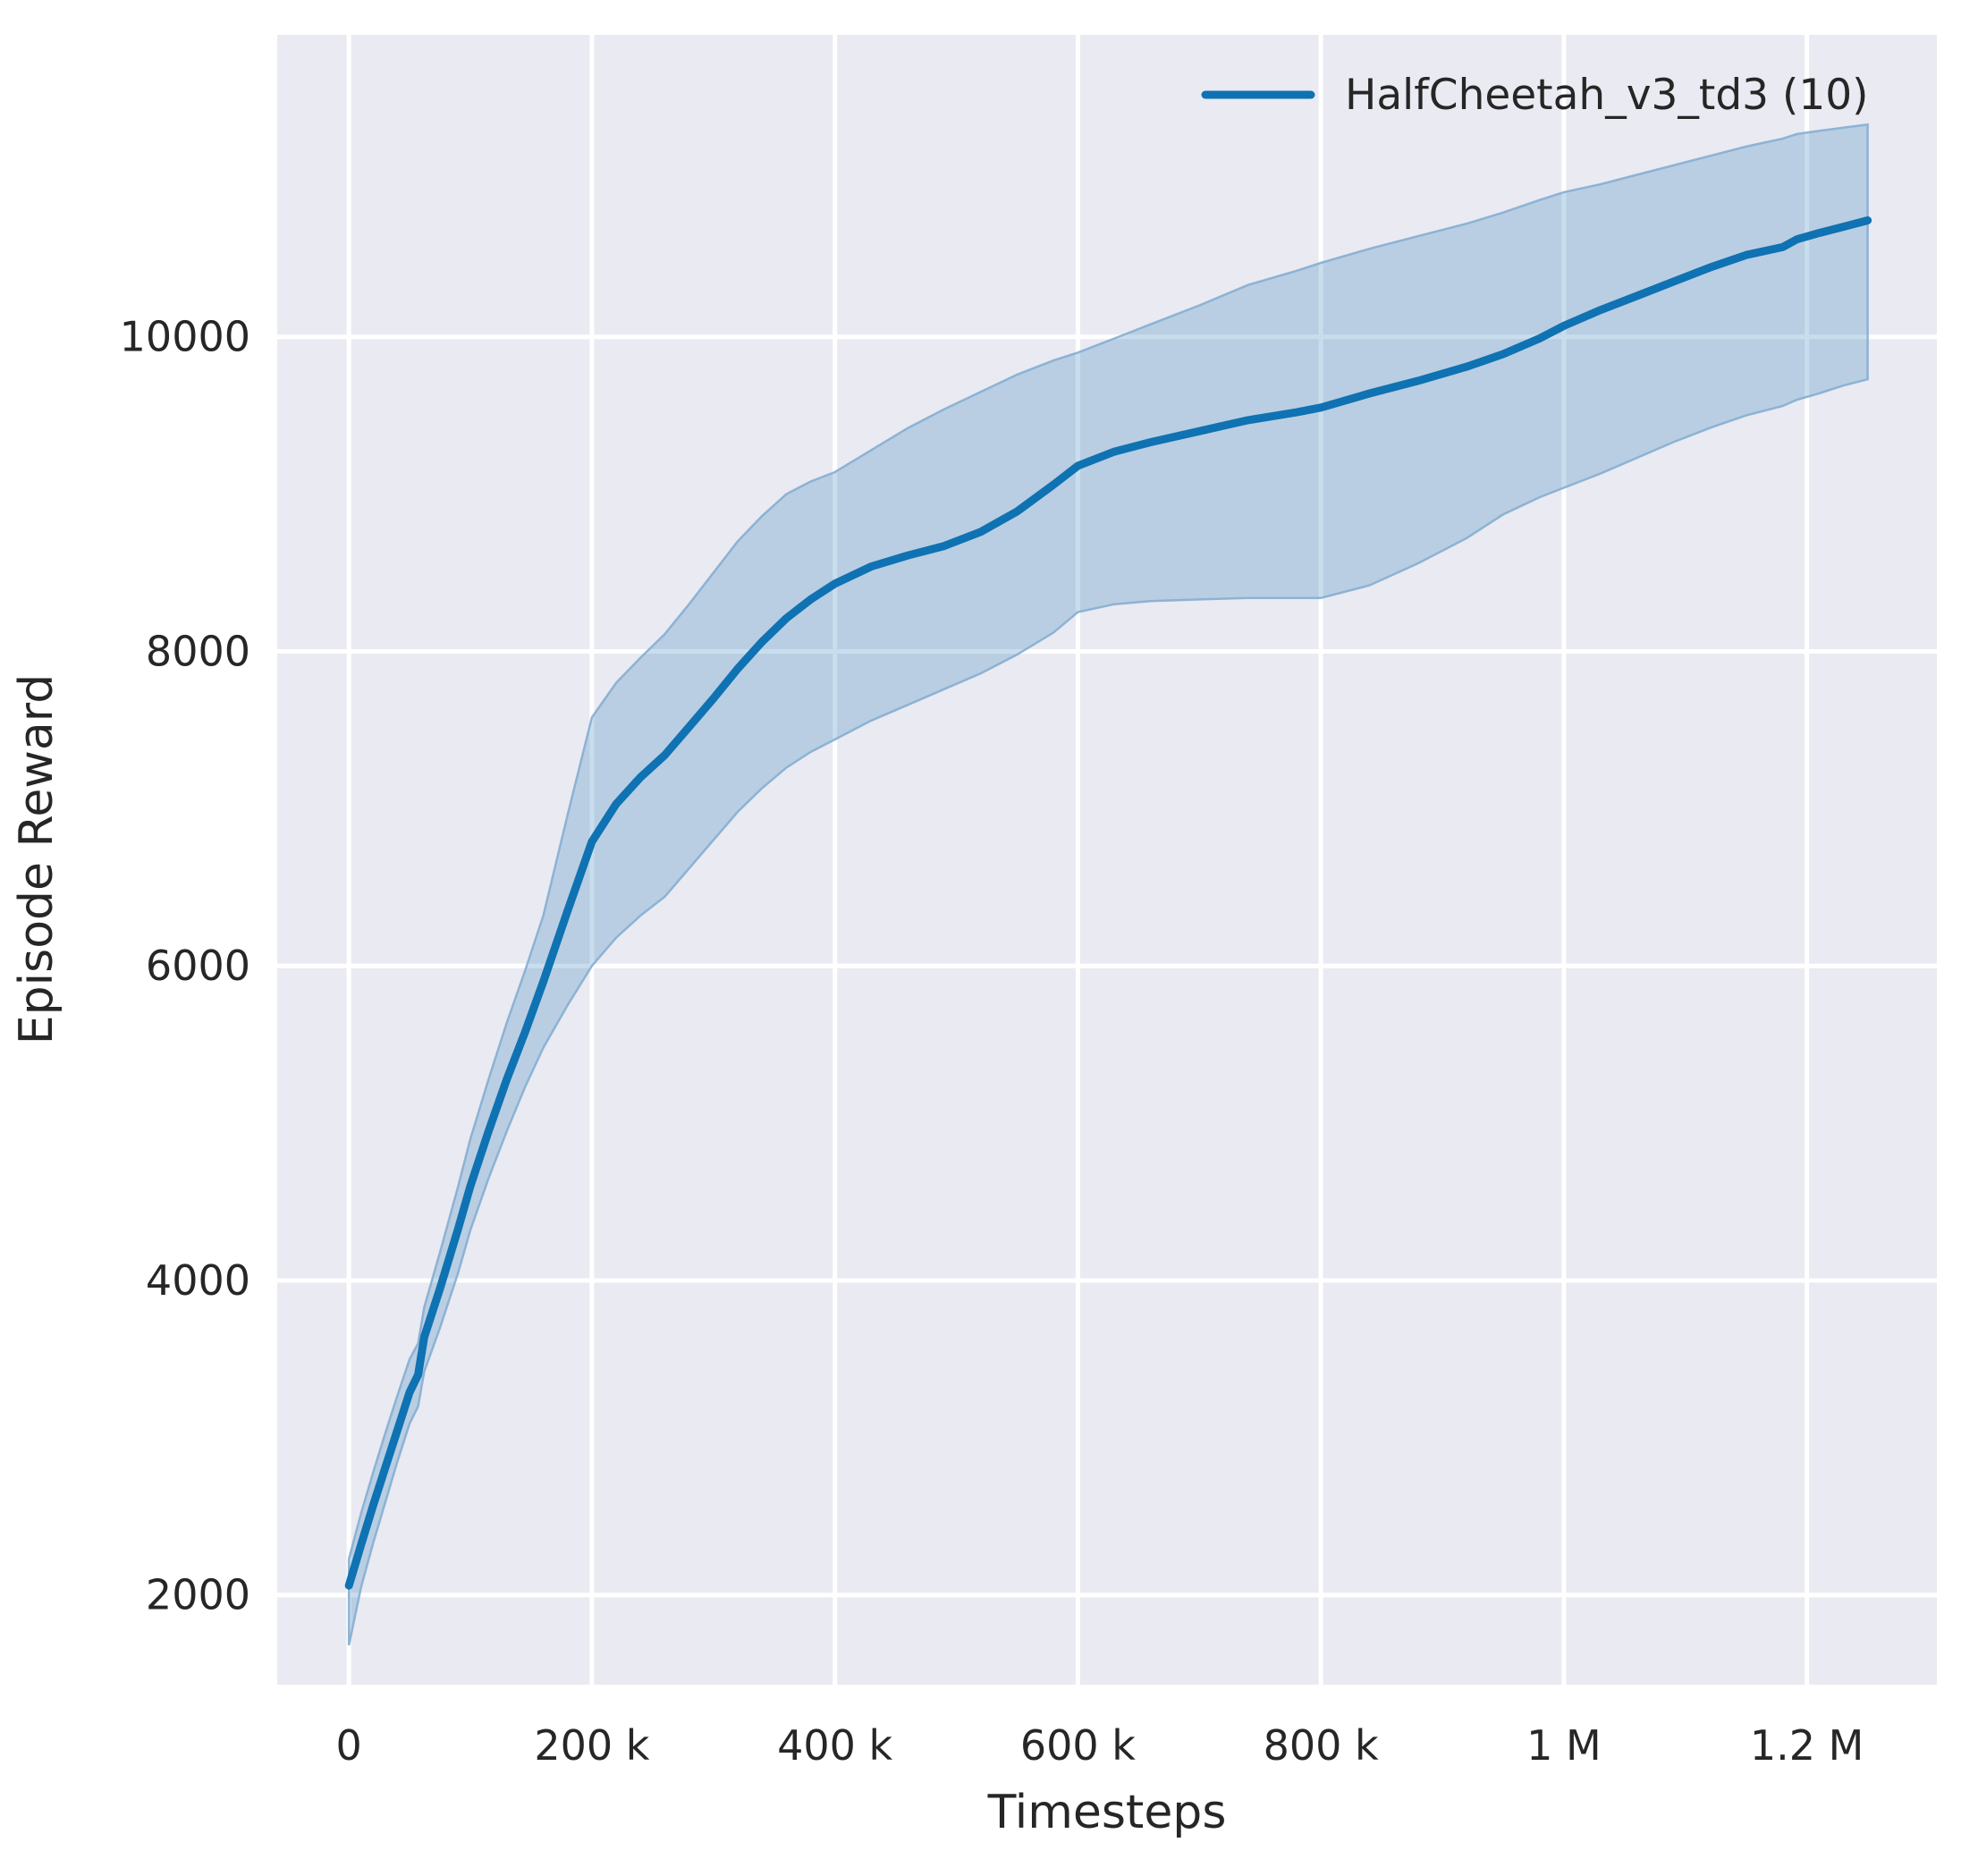 The height and width of the screenshot is (1876, 1978). What do you see at coordinates (198, 1281) in the screenshot?
I see `y-tick-label: 4000` at bounding box center [198, 1281].